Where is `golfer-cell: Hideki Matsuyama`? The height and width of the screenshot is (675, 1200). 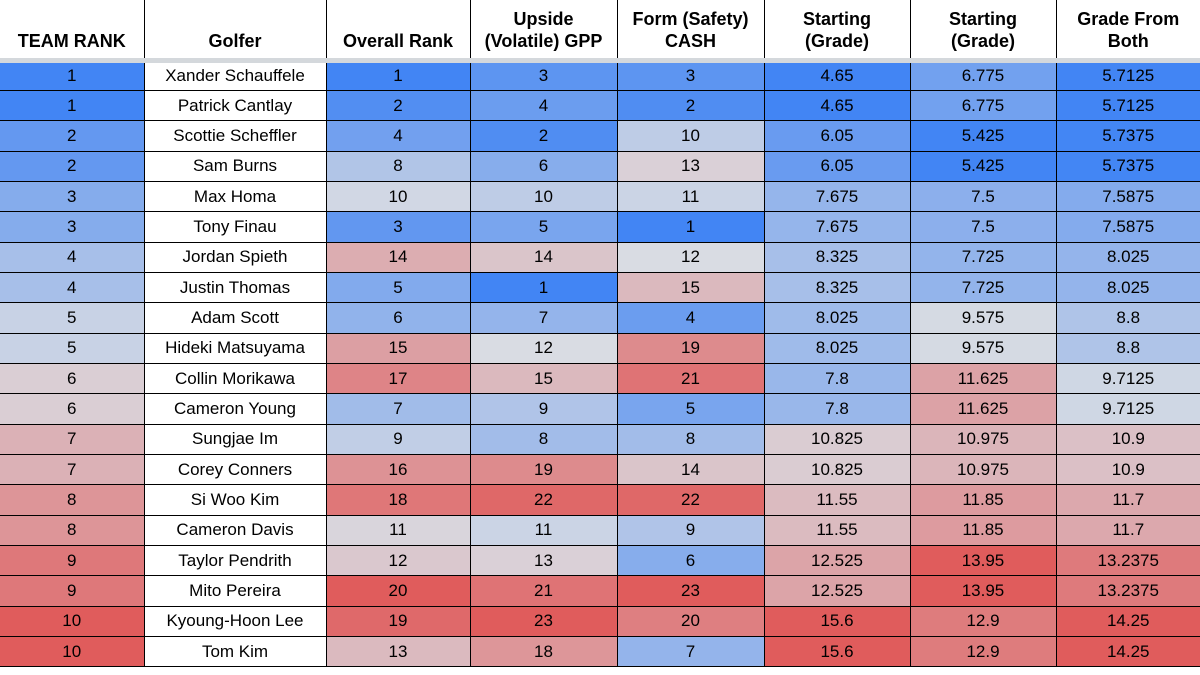
golfer-cell: Hideki Matsuyama is located at coordinates (235, 348).